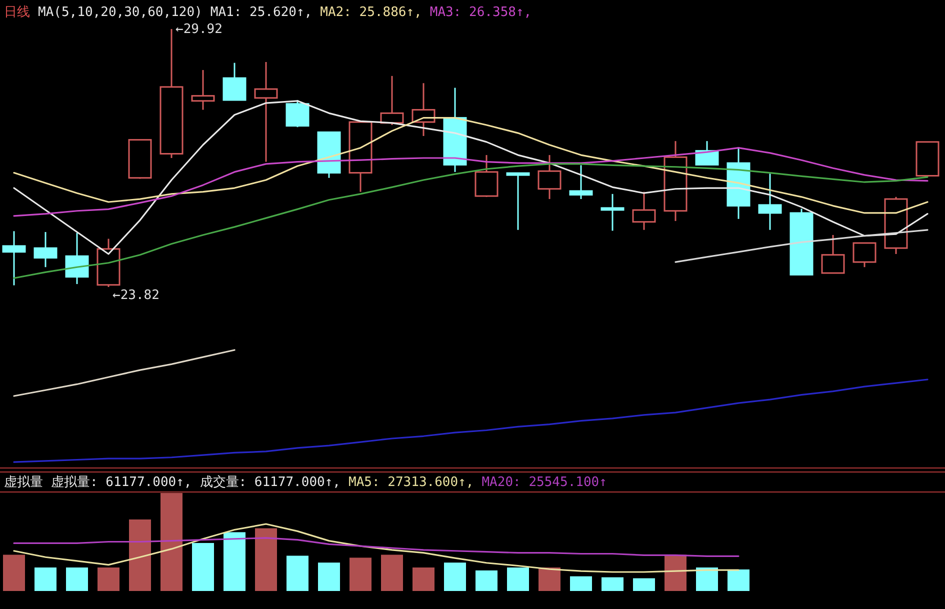 The height and width of the screenshot is (609, 945). What do you see at coordinates (23, 482) in the screenshot?
I see `chart-title: 虚拟量` at bounding box center [23, 482].